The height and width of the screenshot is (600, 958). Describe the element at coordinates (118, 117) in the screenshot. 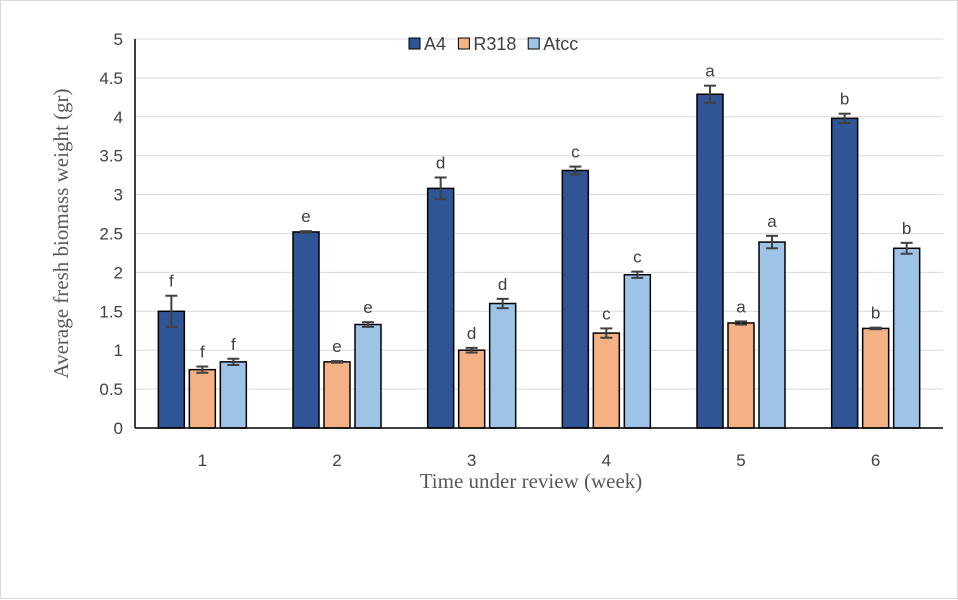

I see `y-tick-label: 4` at that location.